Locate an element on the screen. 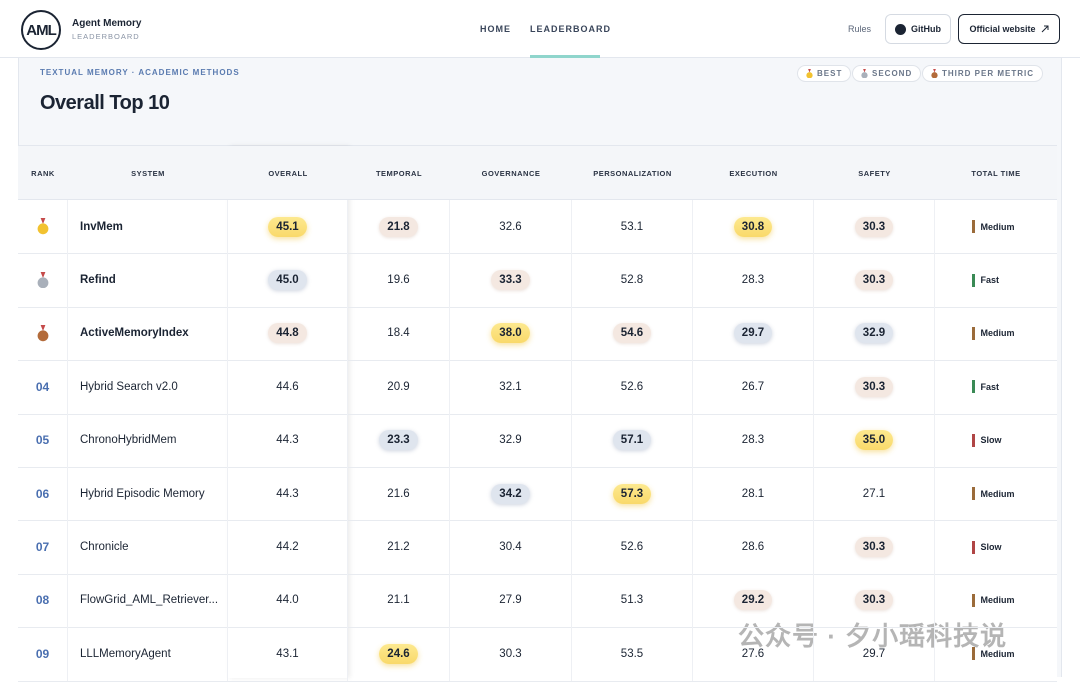 The image size is (1080, 682). official-button: Official website is located at coordinates (1009, 29).